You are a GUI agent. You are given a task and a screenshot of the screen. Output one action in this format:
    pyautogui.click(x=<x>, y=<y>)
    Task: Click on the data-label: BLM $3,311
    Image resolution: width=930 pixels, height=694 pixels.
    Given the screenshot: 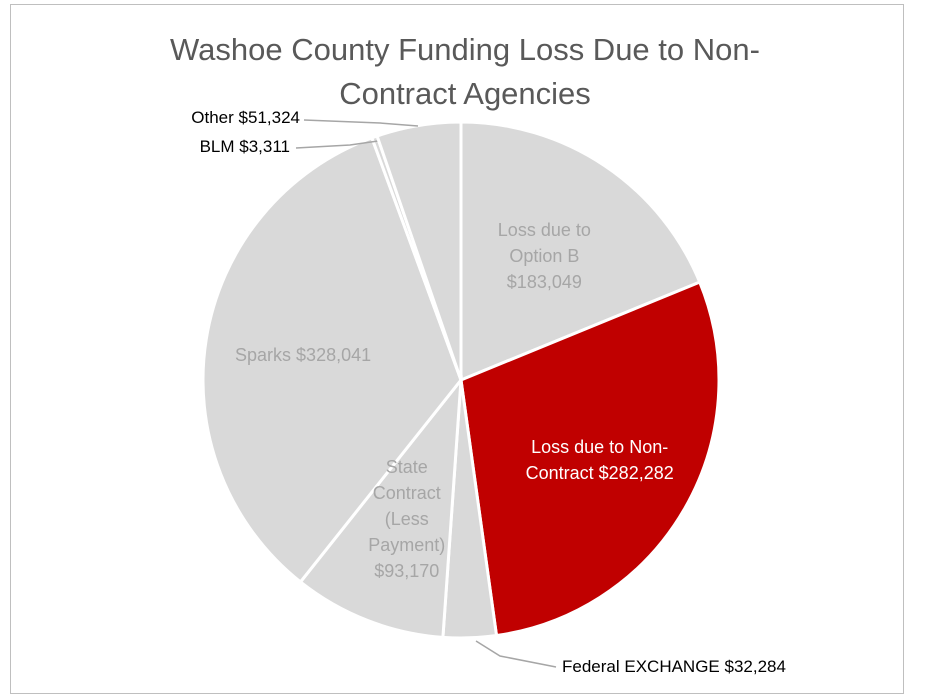 What is the action you would take?
    pyautogui.click(x=245, y=147)
    